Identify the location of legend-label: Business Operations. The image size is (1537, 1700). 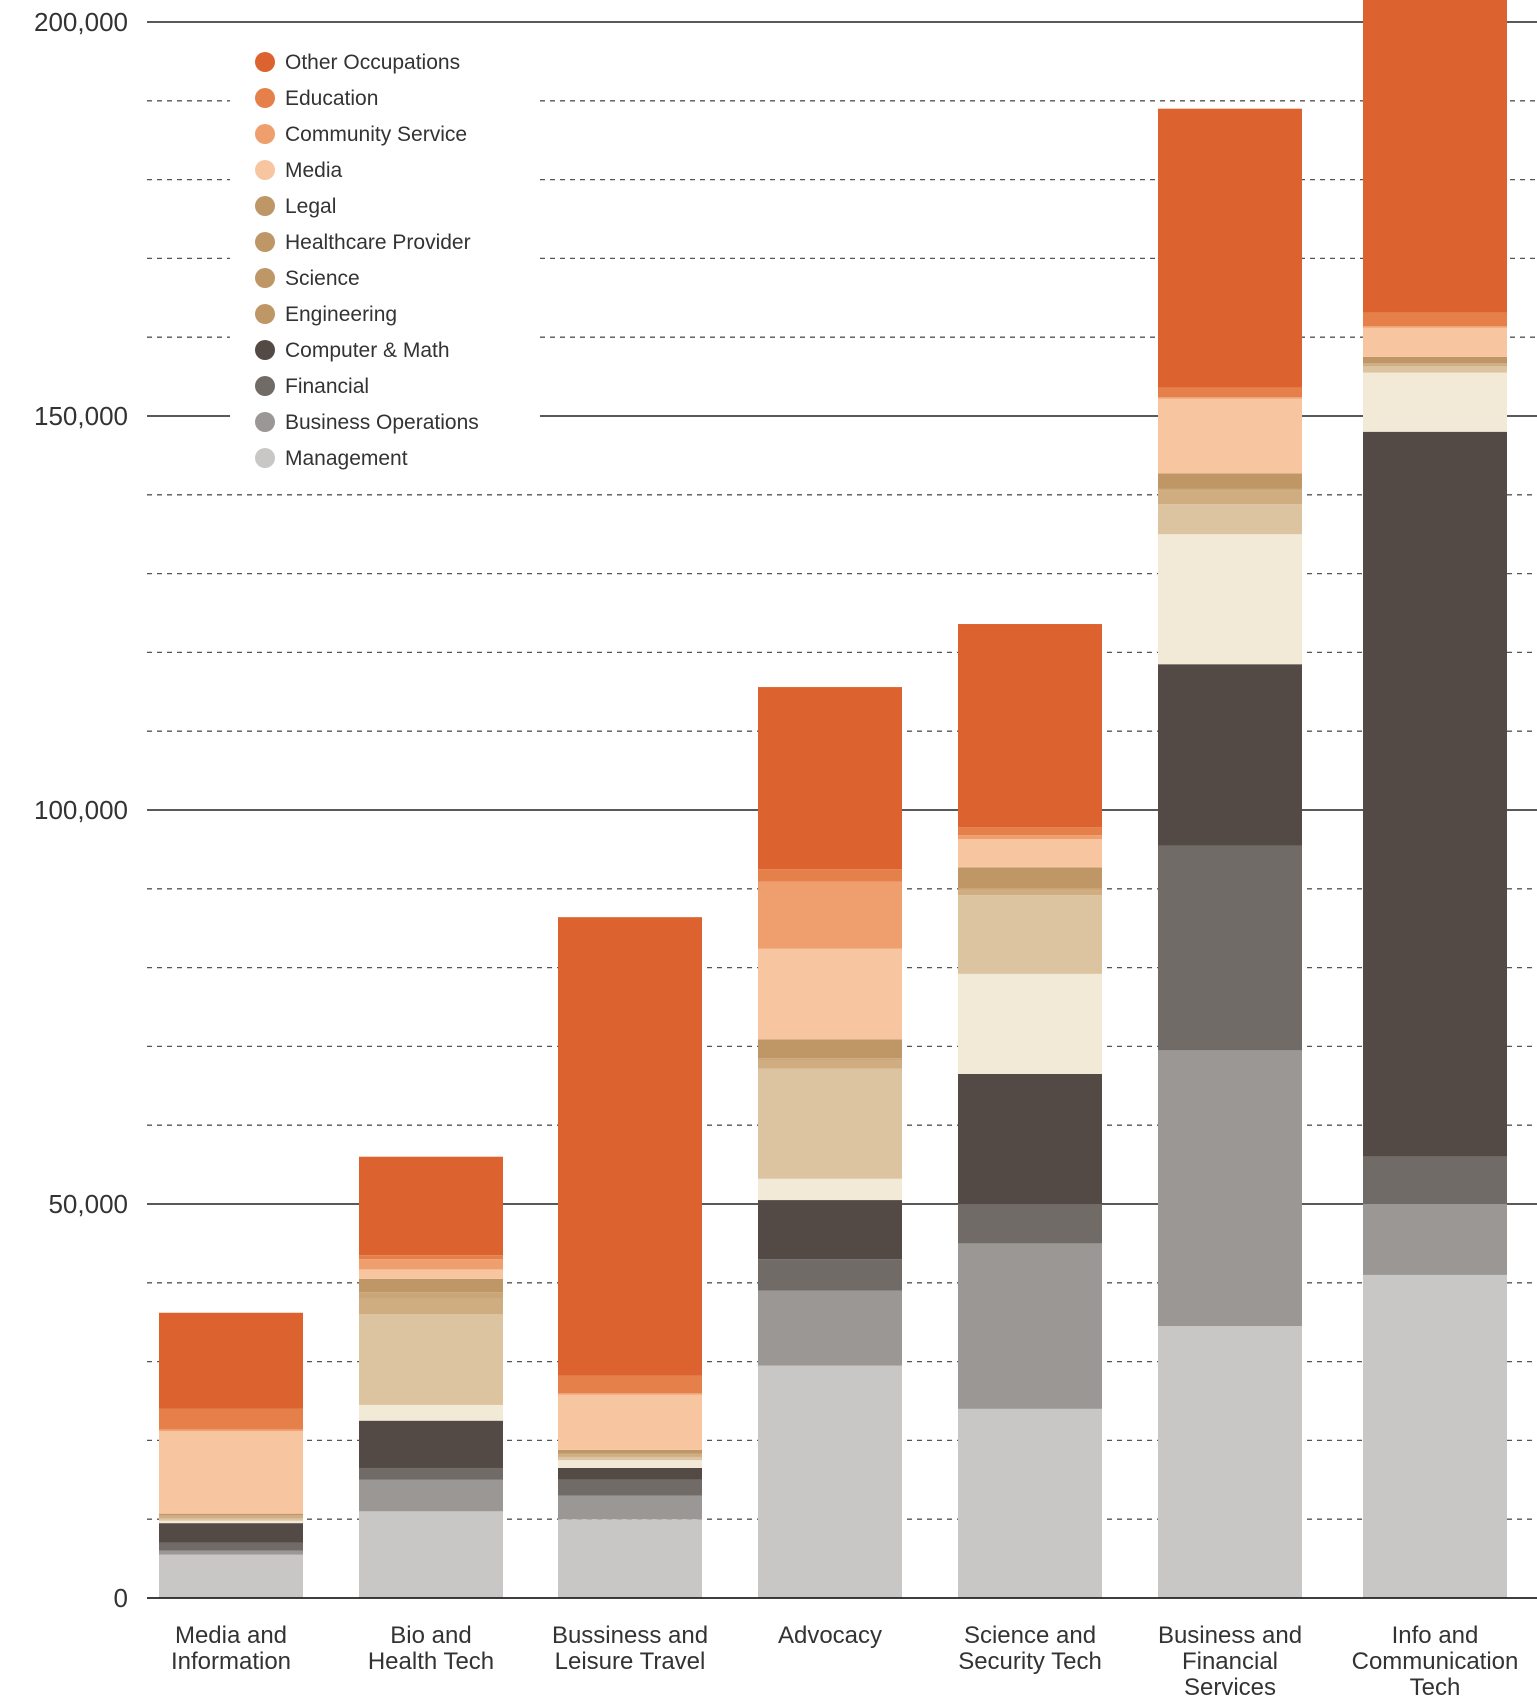
(382, 422).